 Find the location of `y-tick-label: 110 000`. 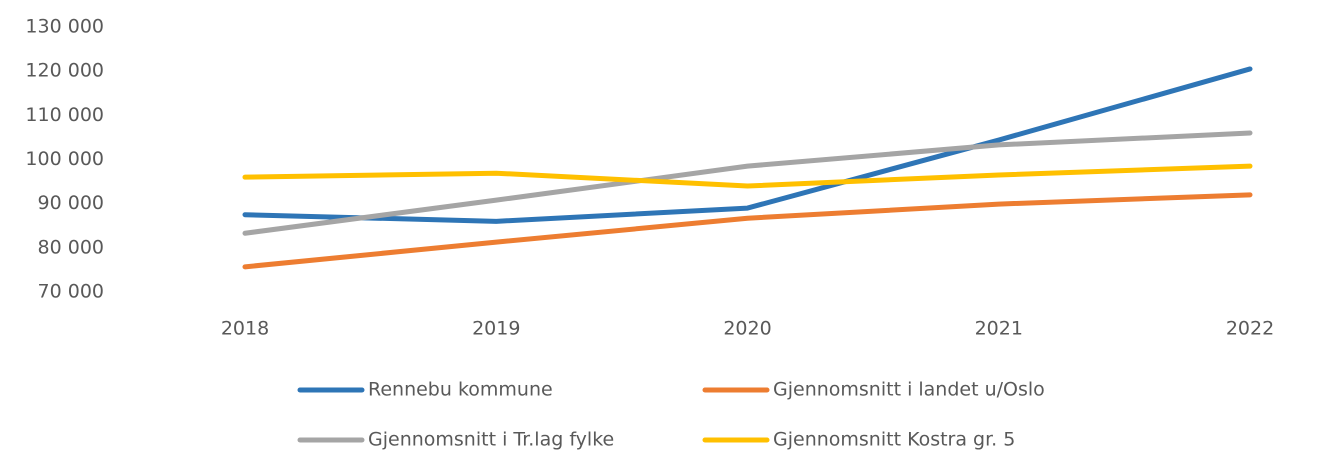

y-tick-label: 110 000 is located at coordinates (64, 115).